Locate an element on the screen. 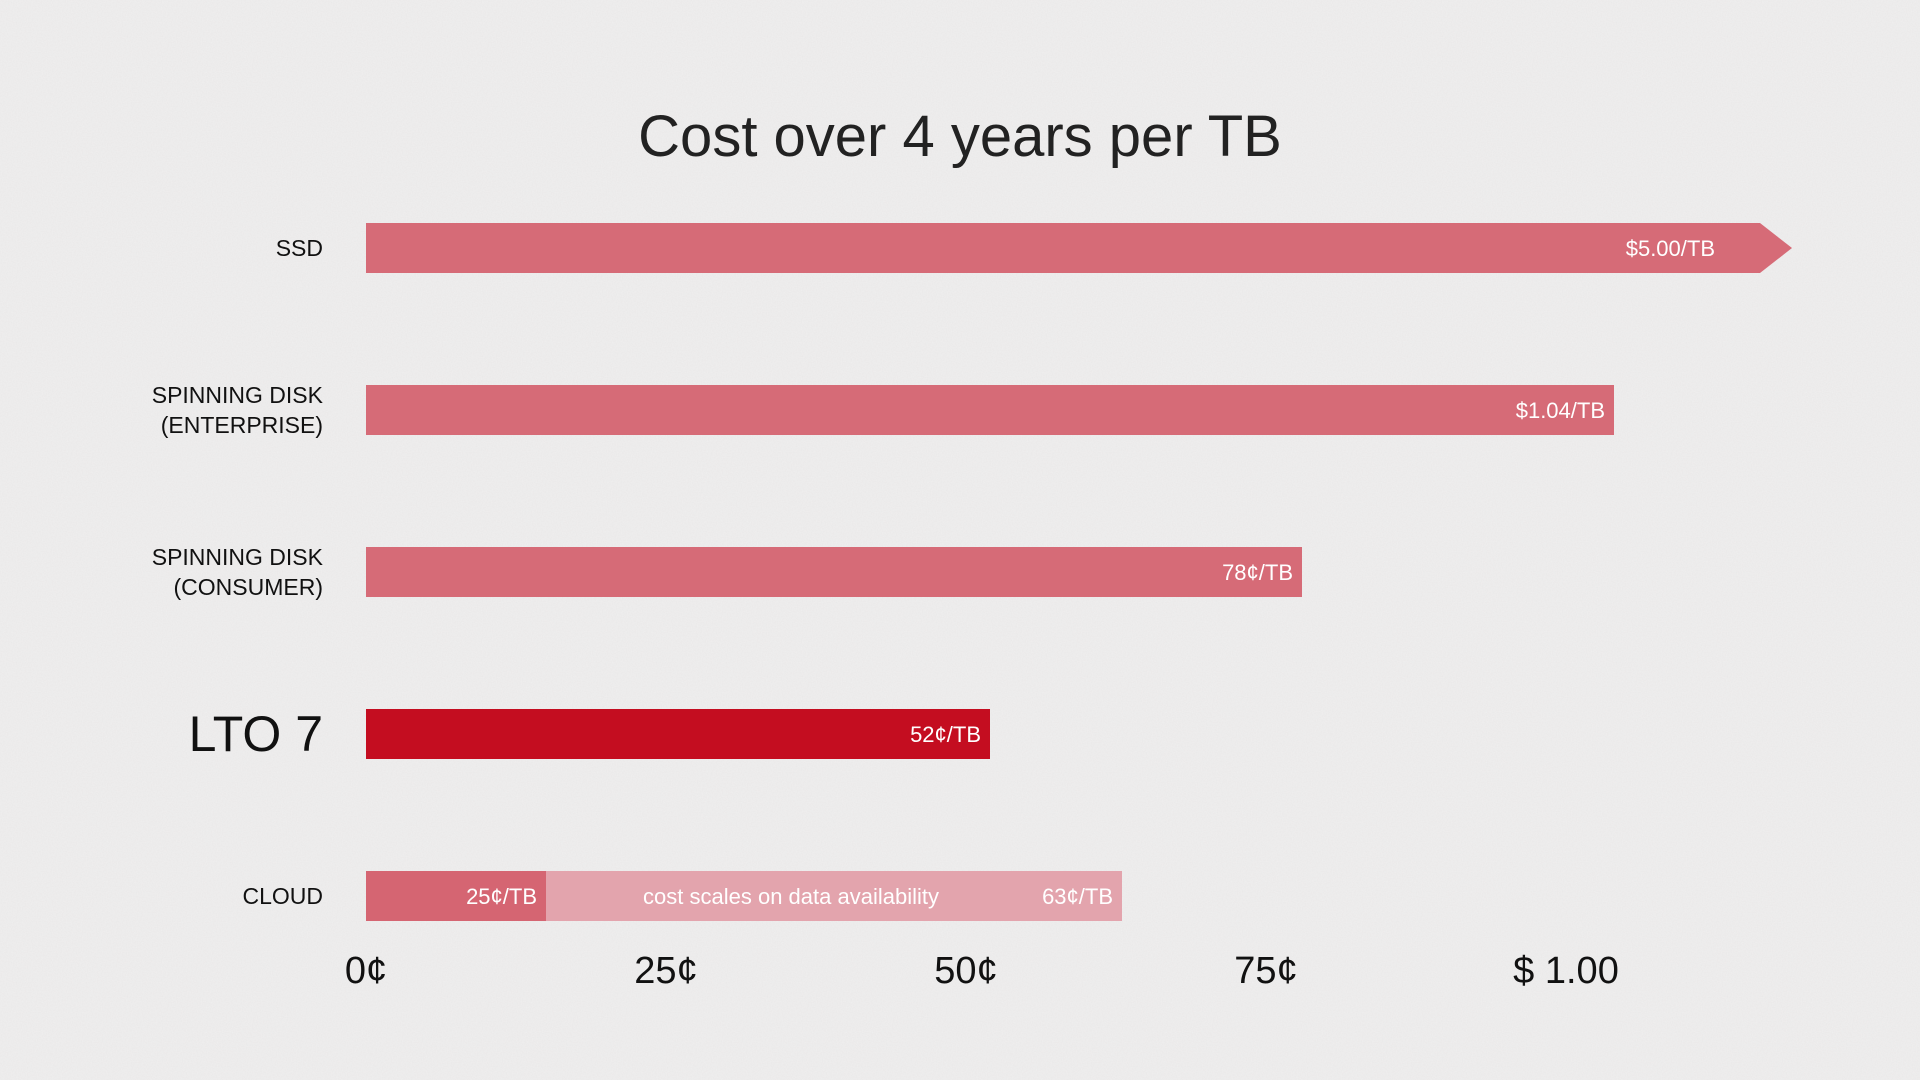  x-axis-ticks: 0¢ 25¢ 50¢ 75¢ $ 1.00 is located at coordinates (982, 971).